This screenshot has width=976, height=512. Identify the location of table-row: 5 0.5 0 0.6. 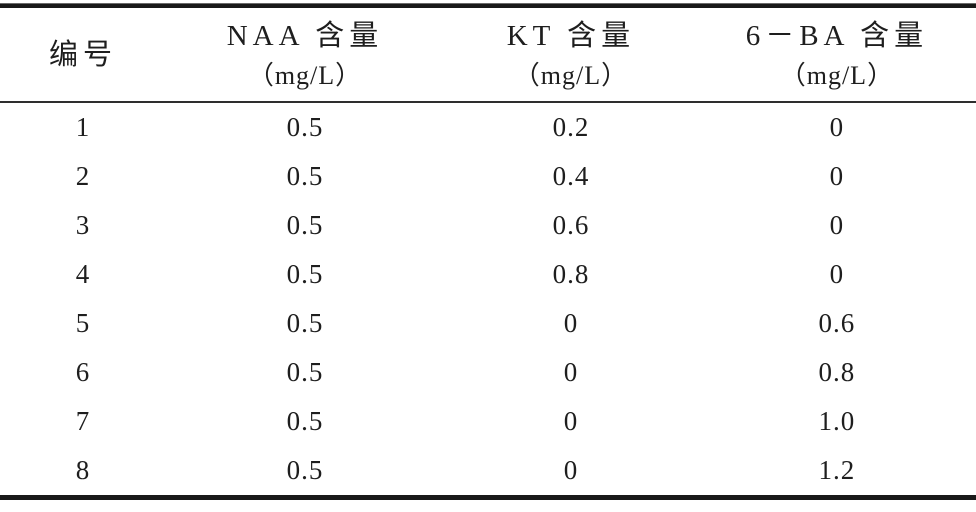
(488, 323).